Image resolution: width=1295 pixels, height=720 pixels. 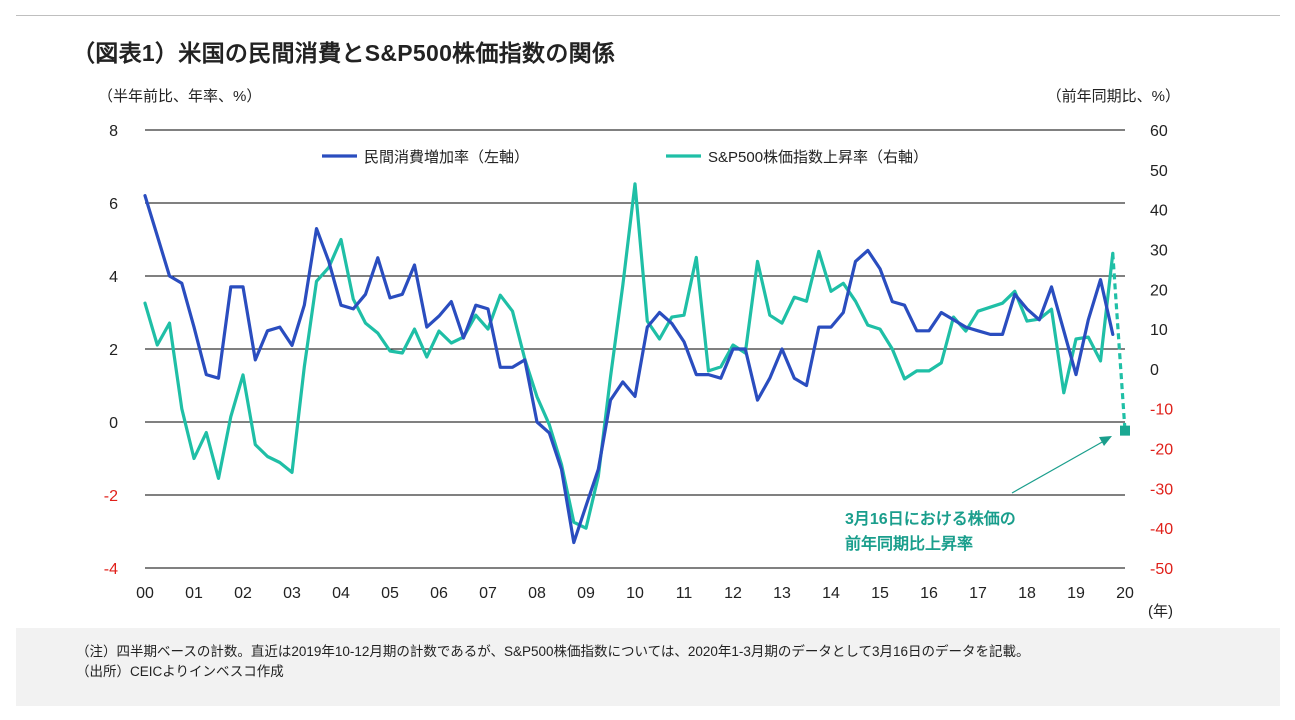 What do you see at coordinates (1125, 593) in the screenshot?
I see `x-tick-label: 20` at bounding box center [1125, 593].